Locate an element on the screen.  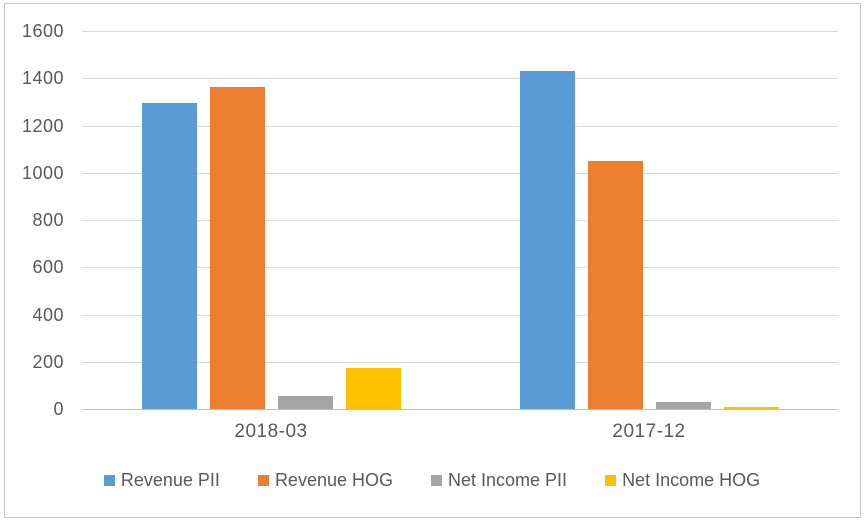
legend-swatch-revenue-pii is located at coordinates (109, 480).